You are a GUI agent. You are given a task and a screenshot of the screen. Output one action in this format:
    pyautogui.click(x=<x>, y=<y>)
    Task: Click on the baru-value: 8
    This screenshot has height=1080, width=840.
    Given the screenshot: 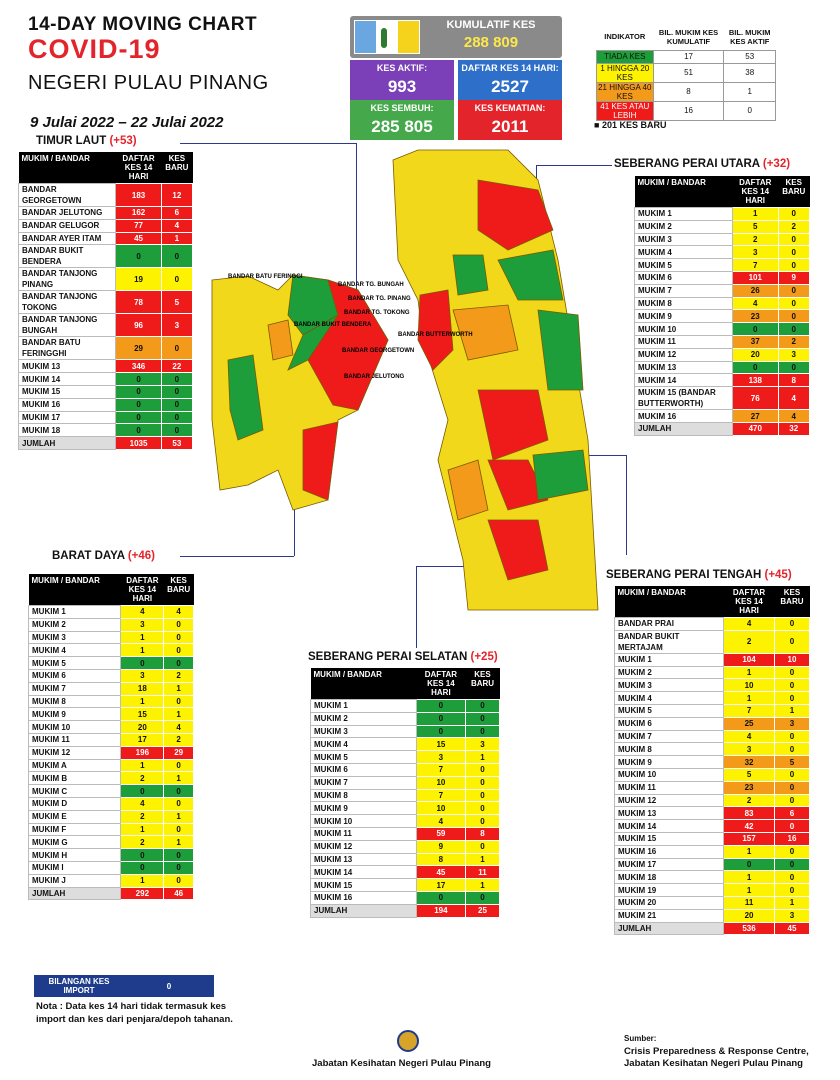 What is the action you would take?
    pyautogui.click(x=482, y=833)
    